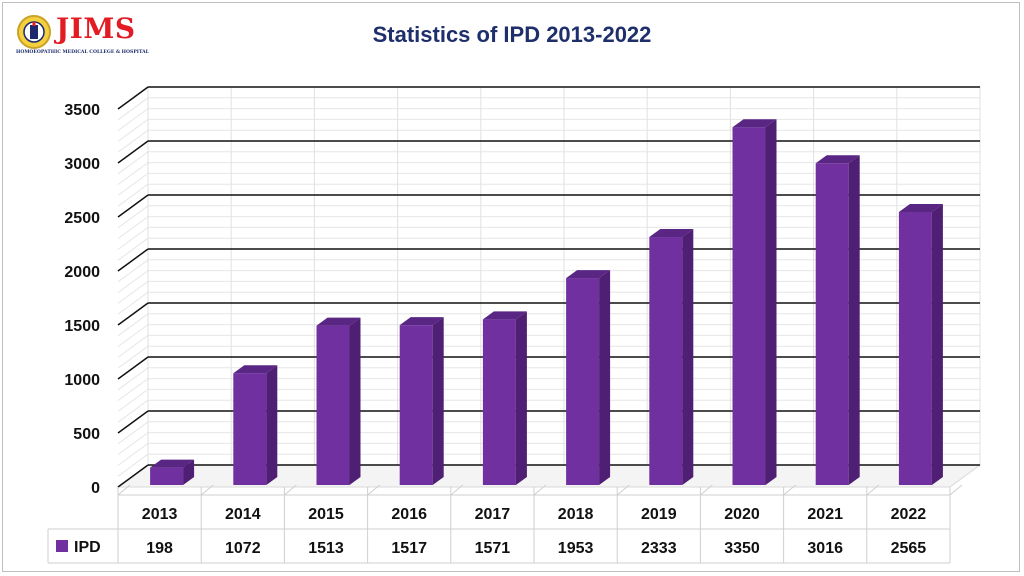 The image size is (1024, 576). I want to click on data-label: 3016, so click(825, 548).